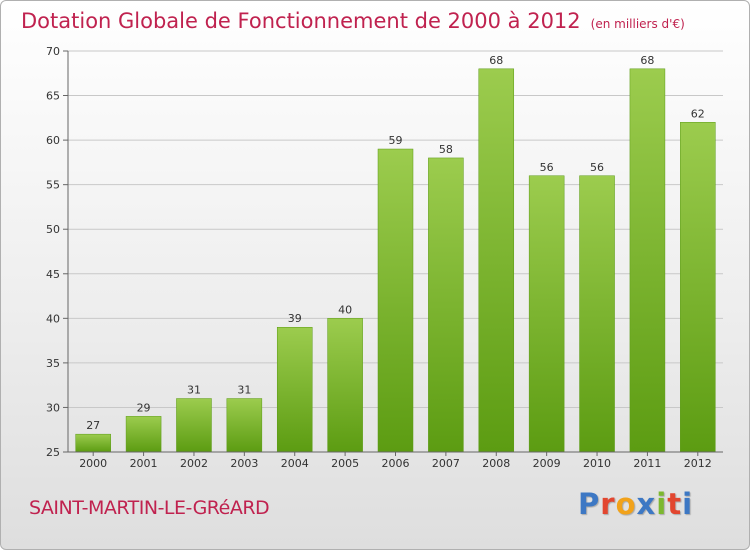  Describe the element at coordinates (637, 24) in the screenshot. I see `chart-subtitle: (en milliers d'€)` at that location.